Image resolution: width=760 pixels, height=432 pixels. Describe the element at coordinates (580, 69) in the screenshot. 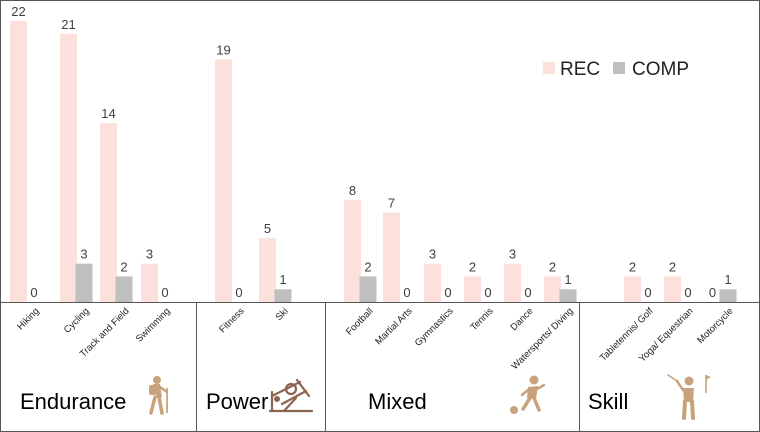

I see `legend-label-rec: REC` at that location.